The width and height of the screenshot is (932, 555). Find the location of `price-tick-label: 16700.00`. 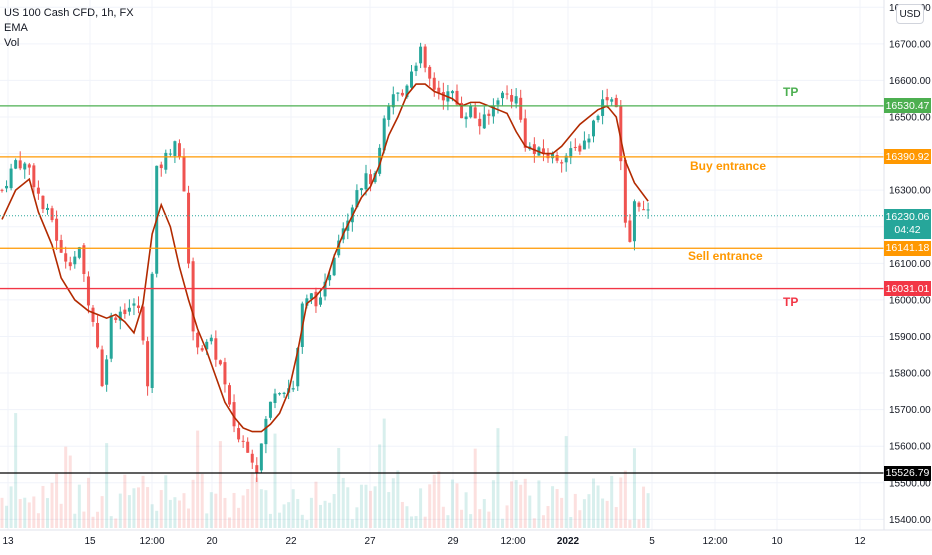

price-tick-label: 16700.00 is located at coordinates (910, 44).